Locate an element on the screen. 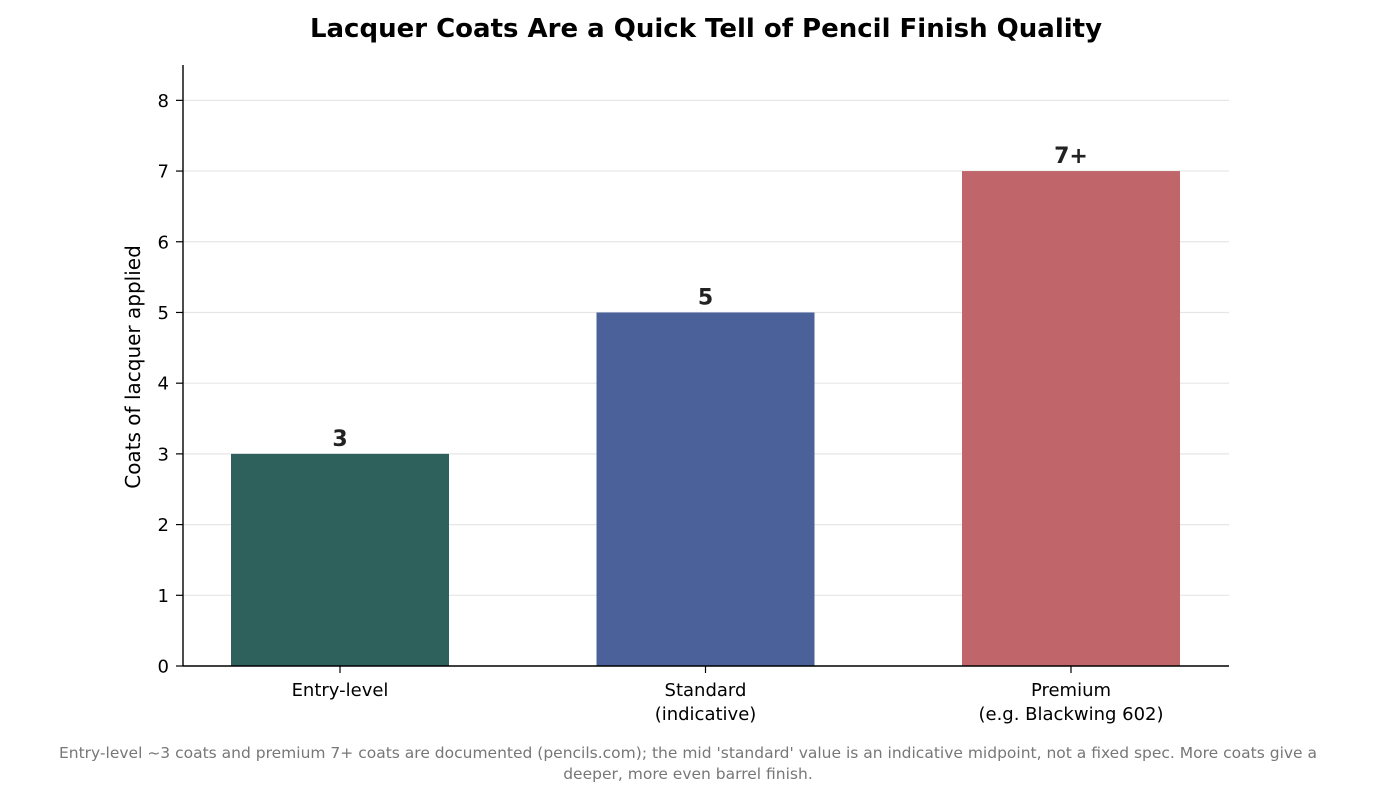  x-tick-label-2-line-1: (e.g. Blackwing 602) is located at coordinates (1070, 714).